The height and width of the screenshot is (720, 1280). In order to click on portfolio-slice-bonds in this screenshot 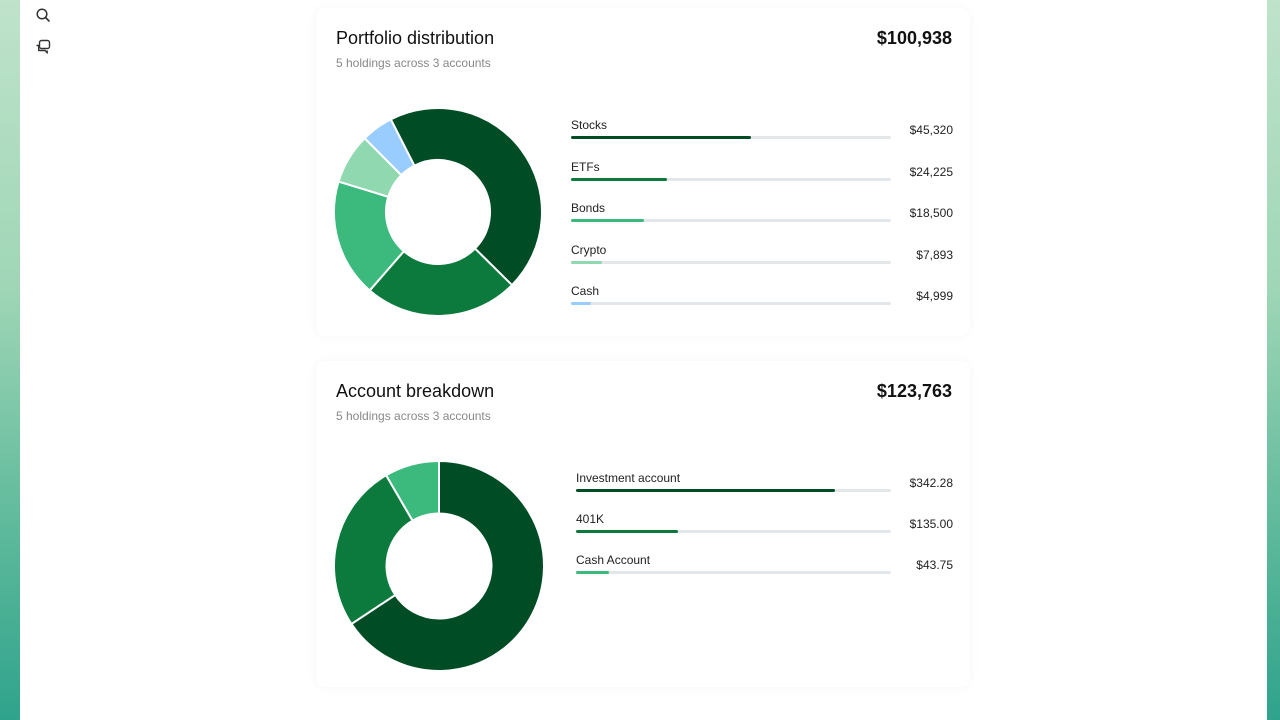, I will do `click(369, 236)`.